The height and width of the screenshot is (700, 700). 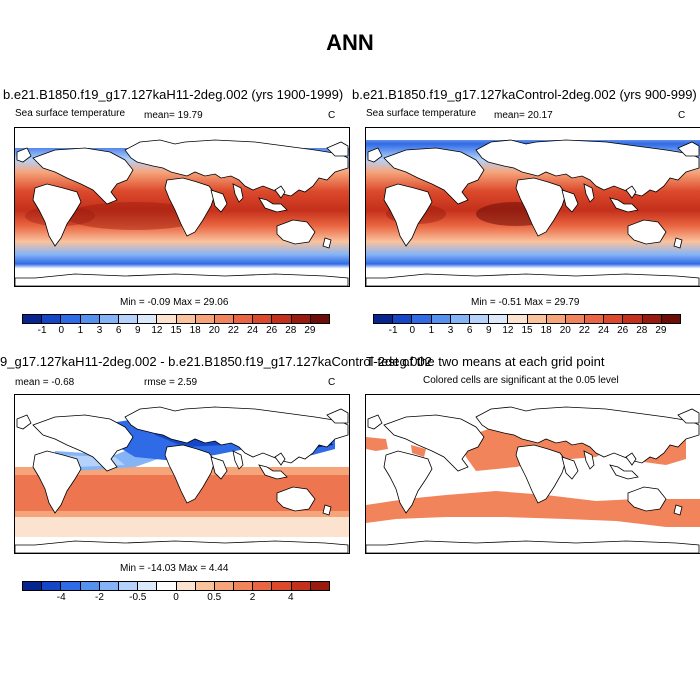 I want to click on map-tl, so click(x=182, y=207).